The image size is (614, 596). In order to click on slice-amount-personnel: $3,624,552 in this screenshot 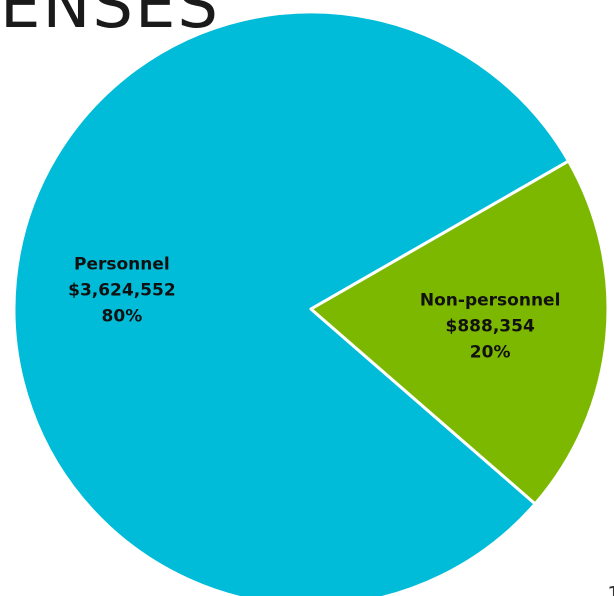, I will do `click(122, 291)`.